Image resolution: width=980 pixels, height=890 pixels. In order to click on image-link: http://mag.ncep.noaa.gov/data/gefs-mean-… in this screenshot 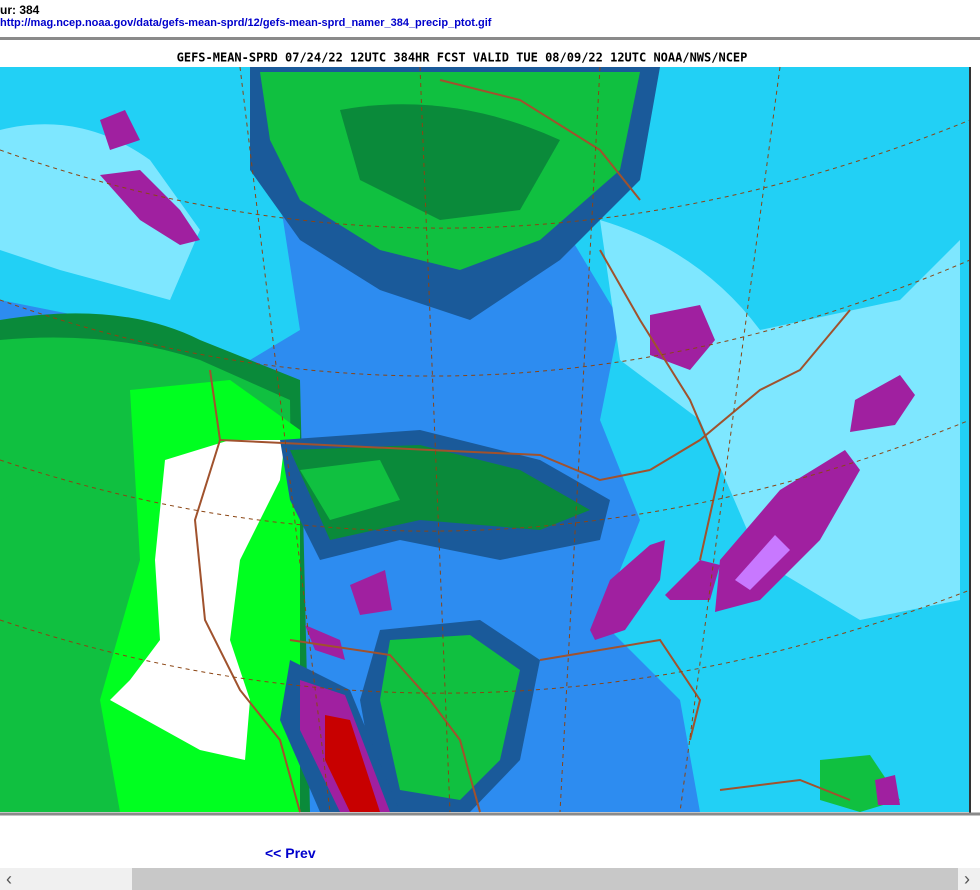, I will do `click(246, 23)`.